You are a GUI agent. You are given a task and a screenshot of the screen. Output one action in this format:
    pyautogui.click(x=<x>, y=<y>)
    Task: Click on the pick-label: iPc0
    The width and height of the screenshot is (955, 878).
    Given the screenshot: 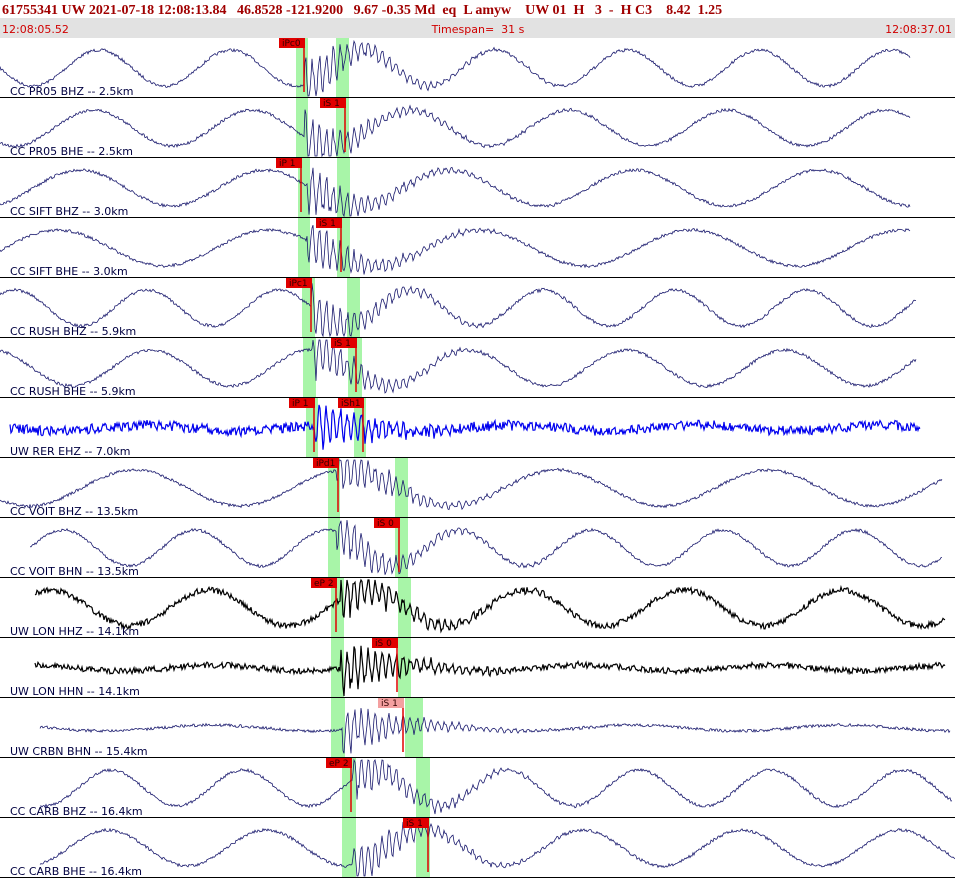 What is the action you would take?
    pyautogui.click(x=291, y=44)
    